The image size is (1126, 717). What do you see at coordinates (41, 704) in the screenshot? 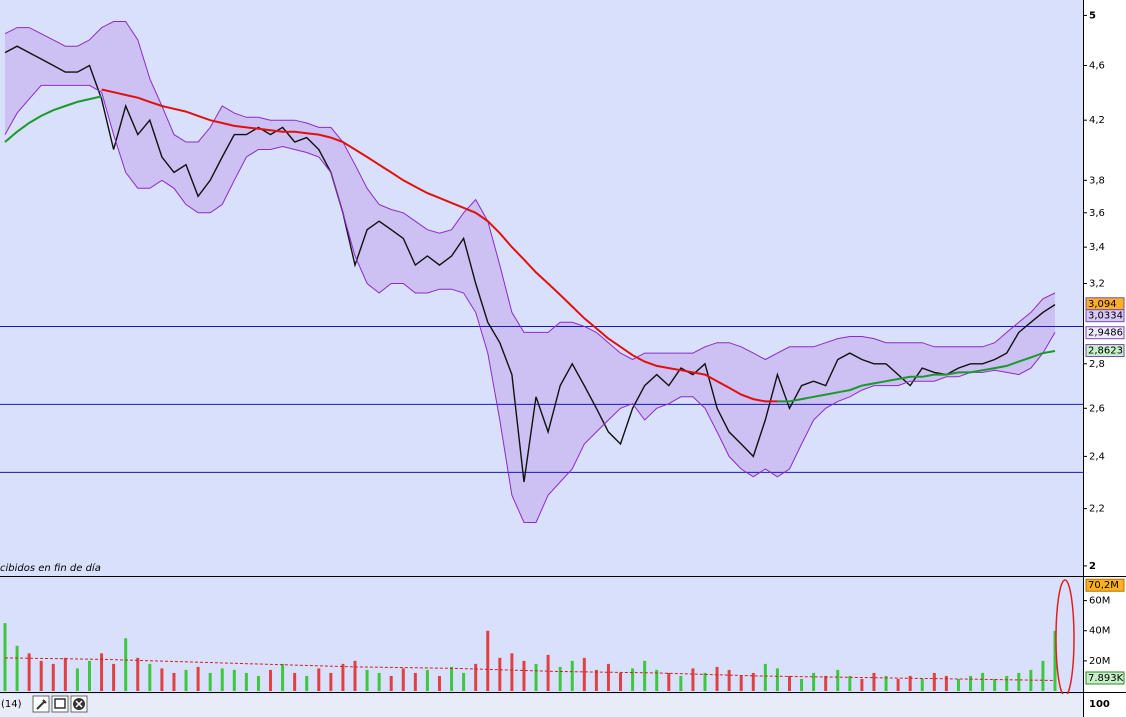
I see `wrench-icon` at bounding box center [41, 704].